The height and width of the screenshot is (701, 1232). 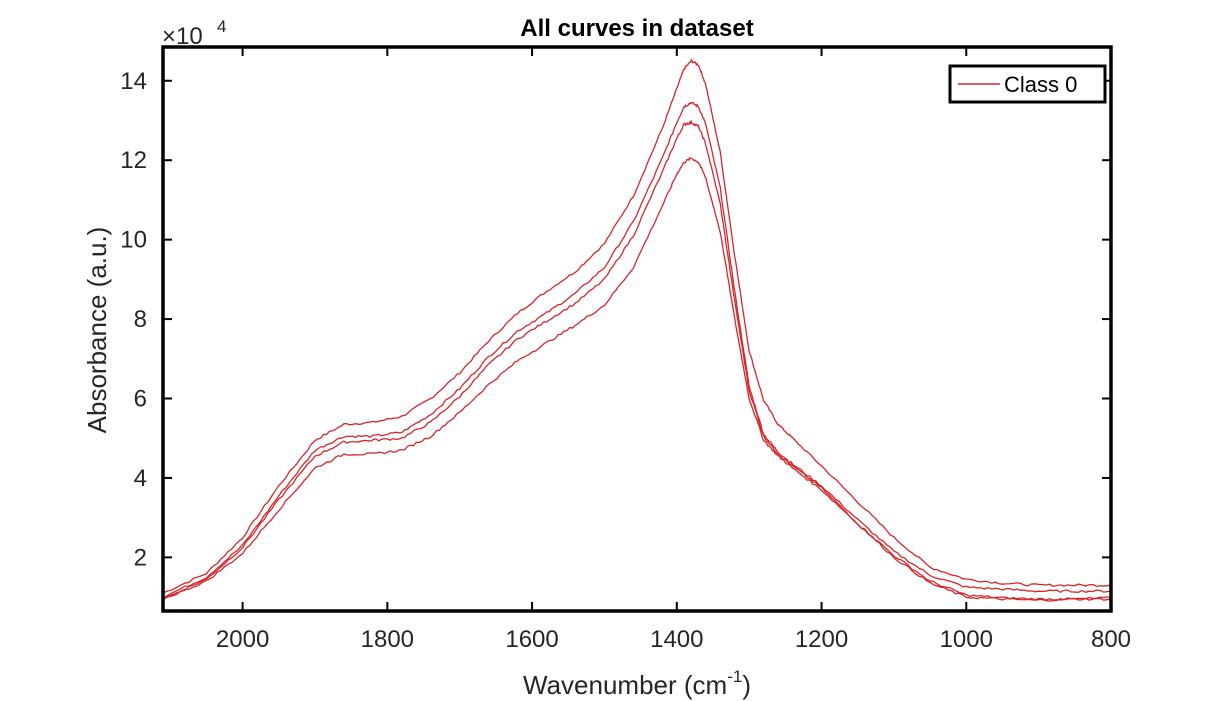 What do you see at coordinates (140, 319) in the screenshot?
I see `y-tick-label-8: 8` at bounding box center [140, 319].